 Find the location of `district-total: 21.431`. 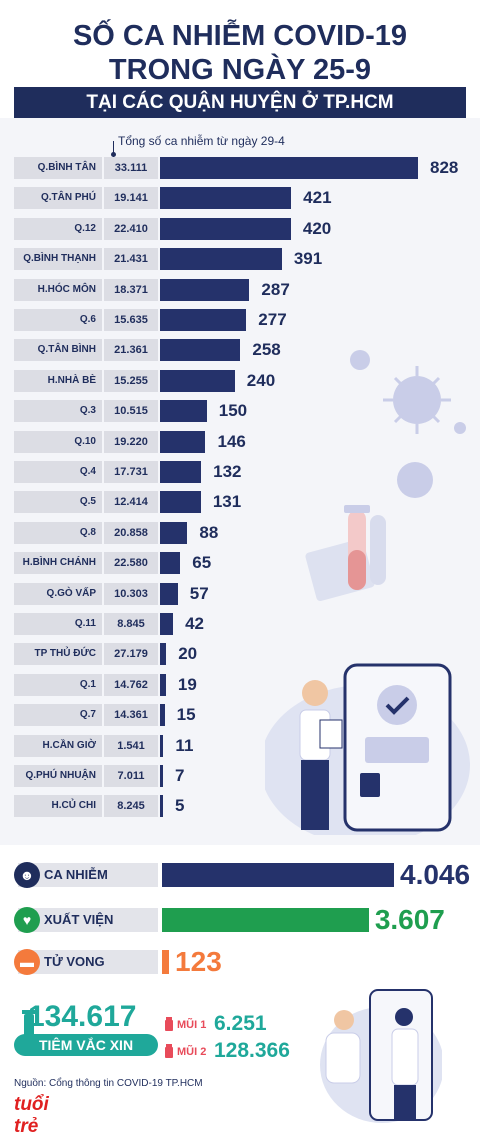

district-total: 21.431 is located at coordinates (131, 259).